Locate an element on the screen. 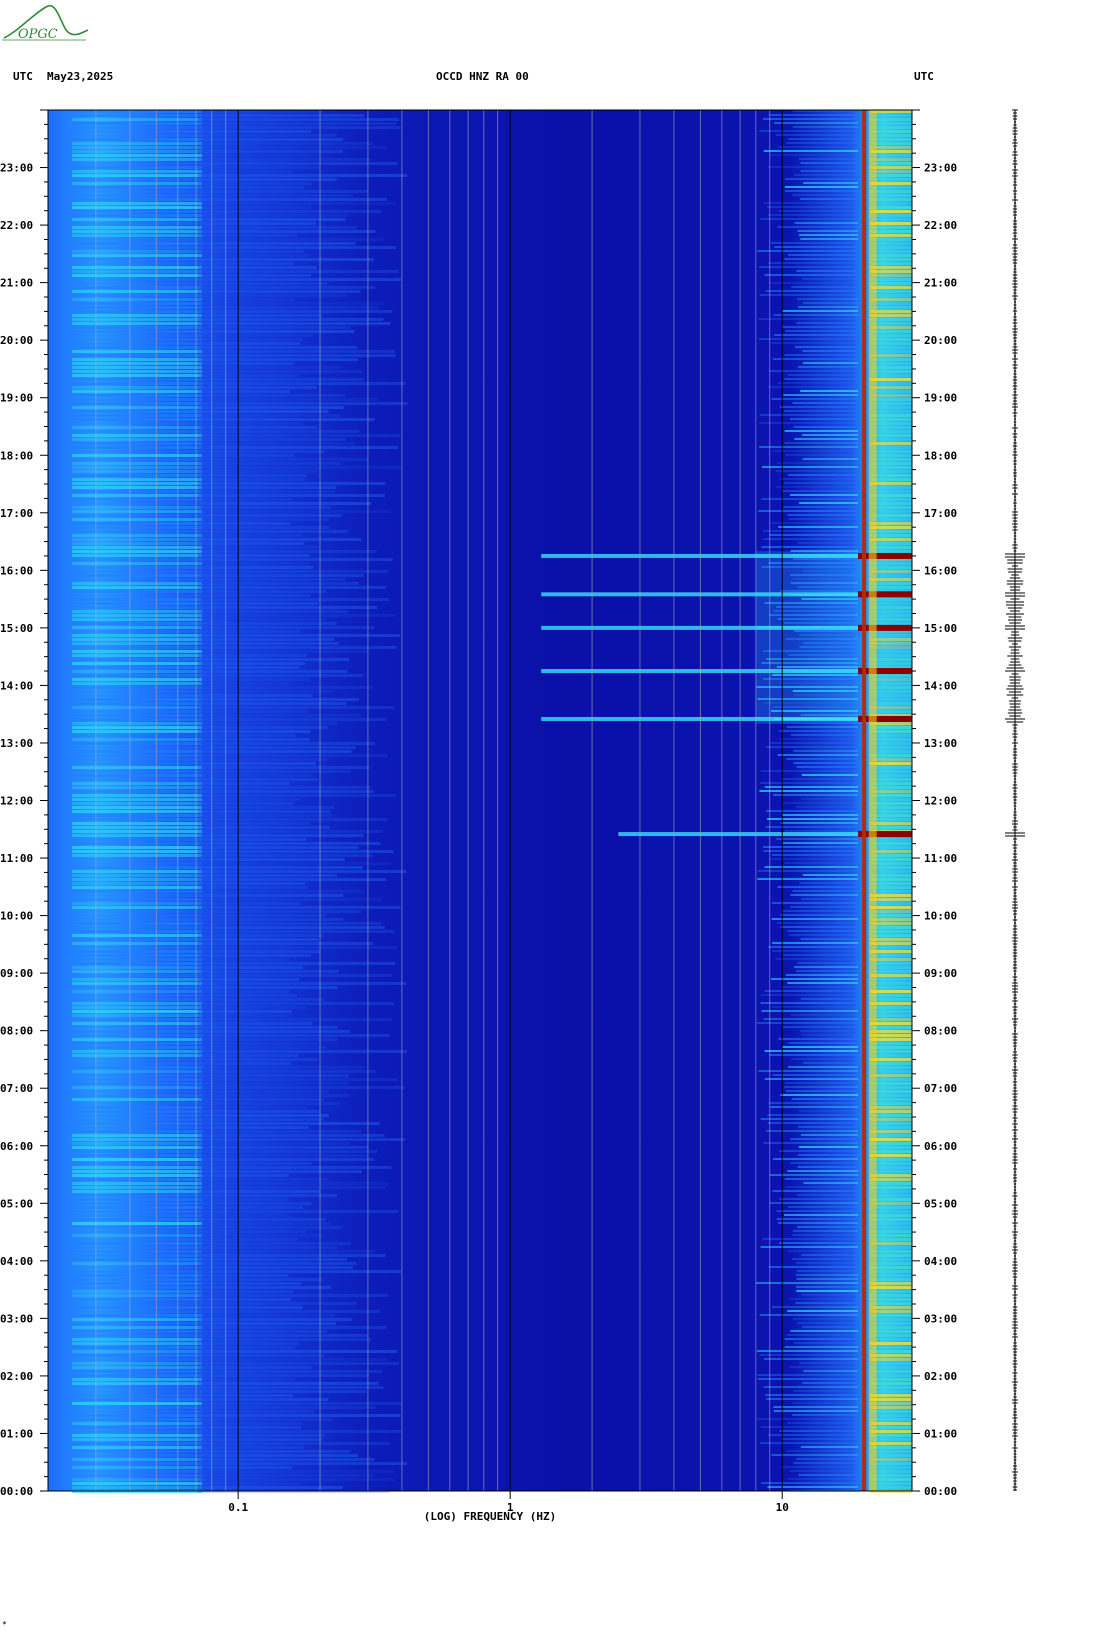 The image size is (1102, 1634). x-axis: 0.1 1 10 is located at coordinates (508, 1502).